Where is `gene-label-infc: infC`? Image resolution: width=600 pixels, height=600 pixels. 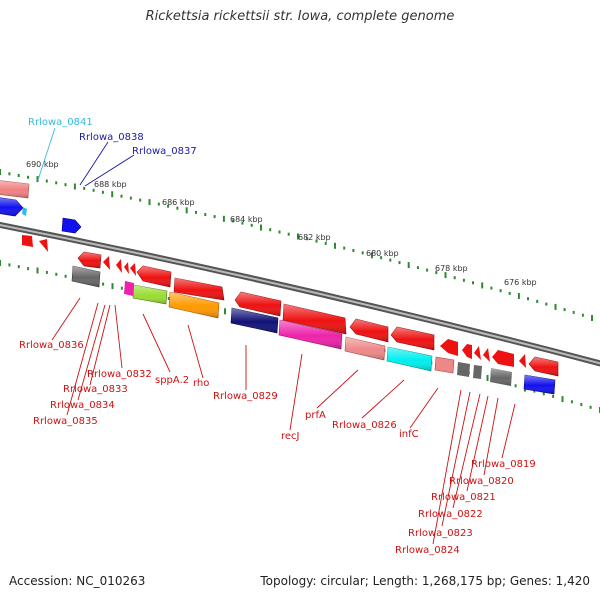
gene-label-infc: infC is located at coordinates (409, 434).